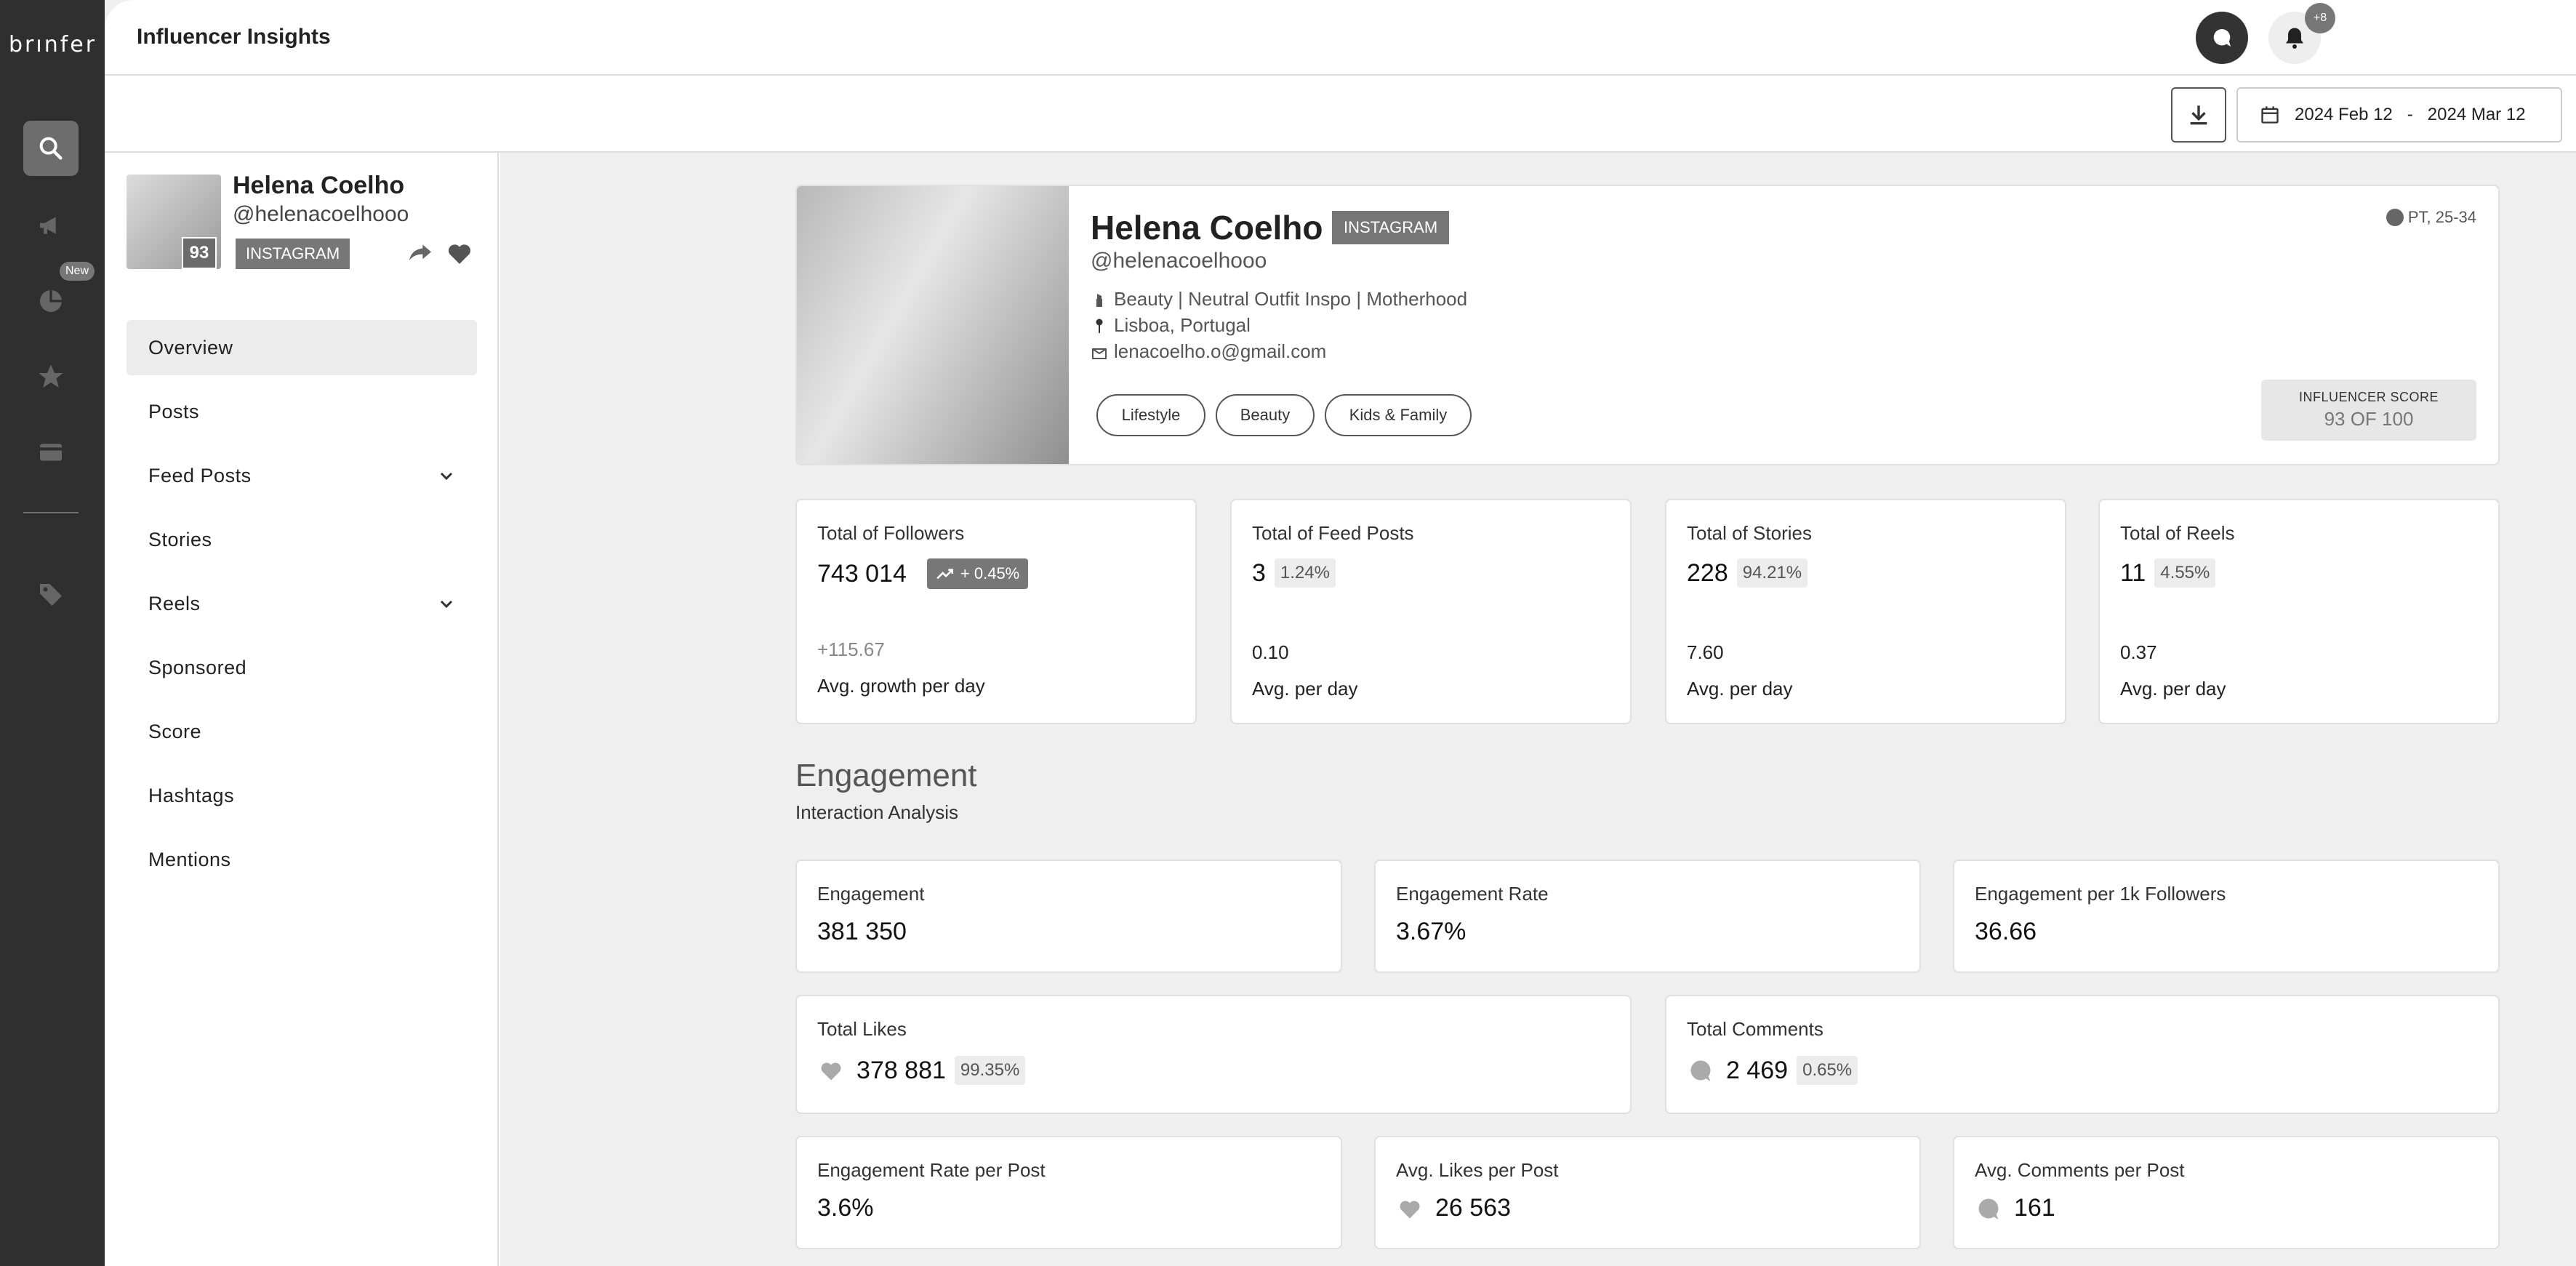 Image resolution: width=2576 pixels, height=1266 pixels. Describe the element at coordinates (923, 573) in the screenshot. I see `stat-value: 743 014 + 0.45%` at that location.